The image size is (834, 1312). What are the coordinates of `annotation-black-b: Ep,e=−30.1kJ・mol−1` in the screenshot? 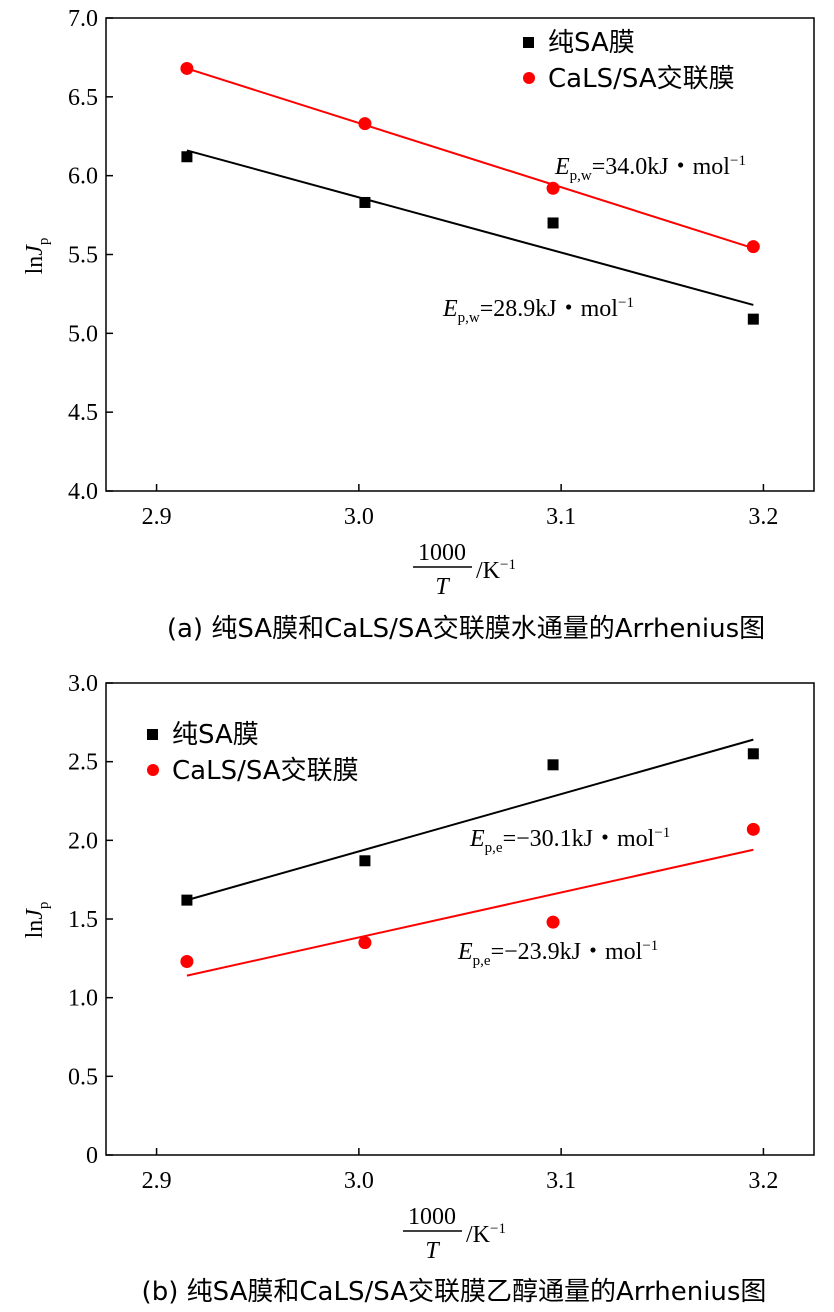 It's located at (569, 840).